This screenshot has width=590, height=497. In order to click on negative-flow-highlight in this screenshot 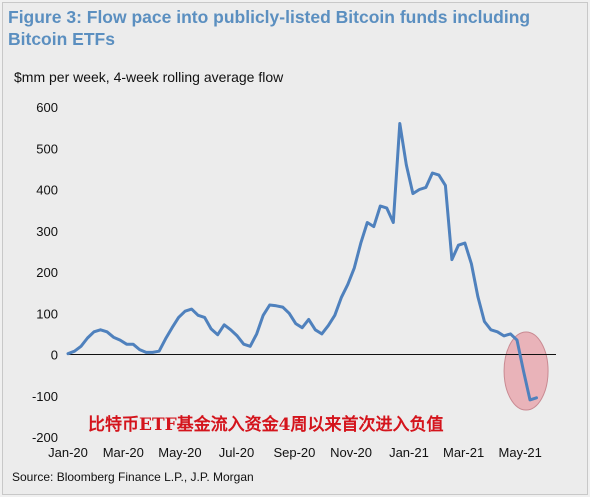, I will do `click(526, 371)`.